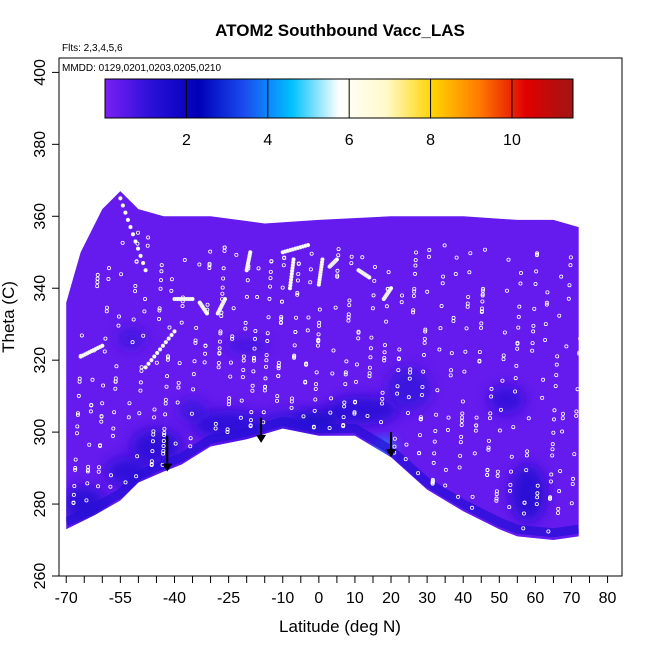 The width and height of the screenshot is (650, 650). Describe the element at coordinates (45, 324) in the screenshot. I see `y-axis: 260 280 300 320 340 360 380 400` at that location.